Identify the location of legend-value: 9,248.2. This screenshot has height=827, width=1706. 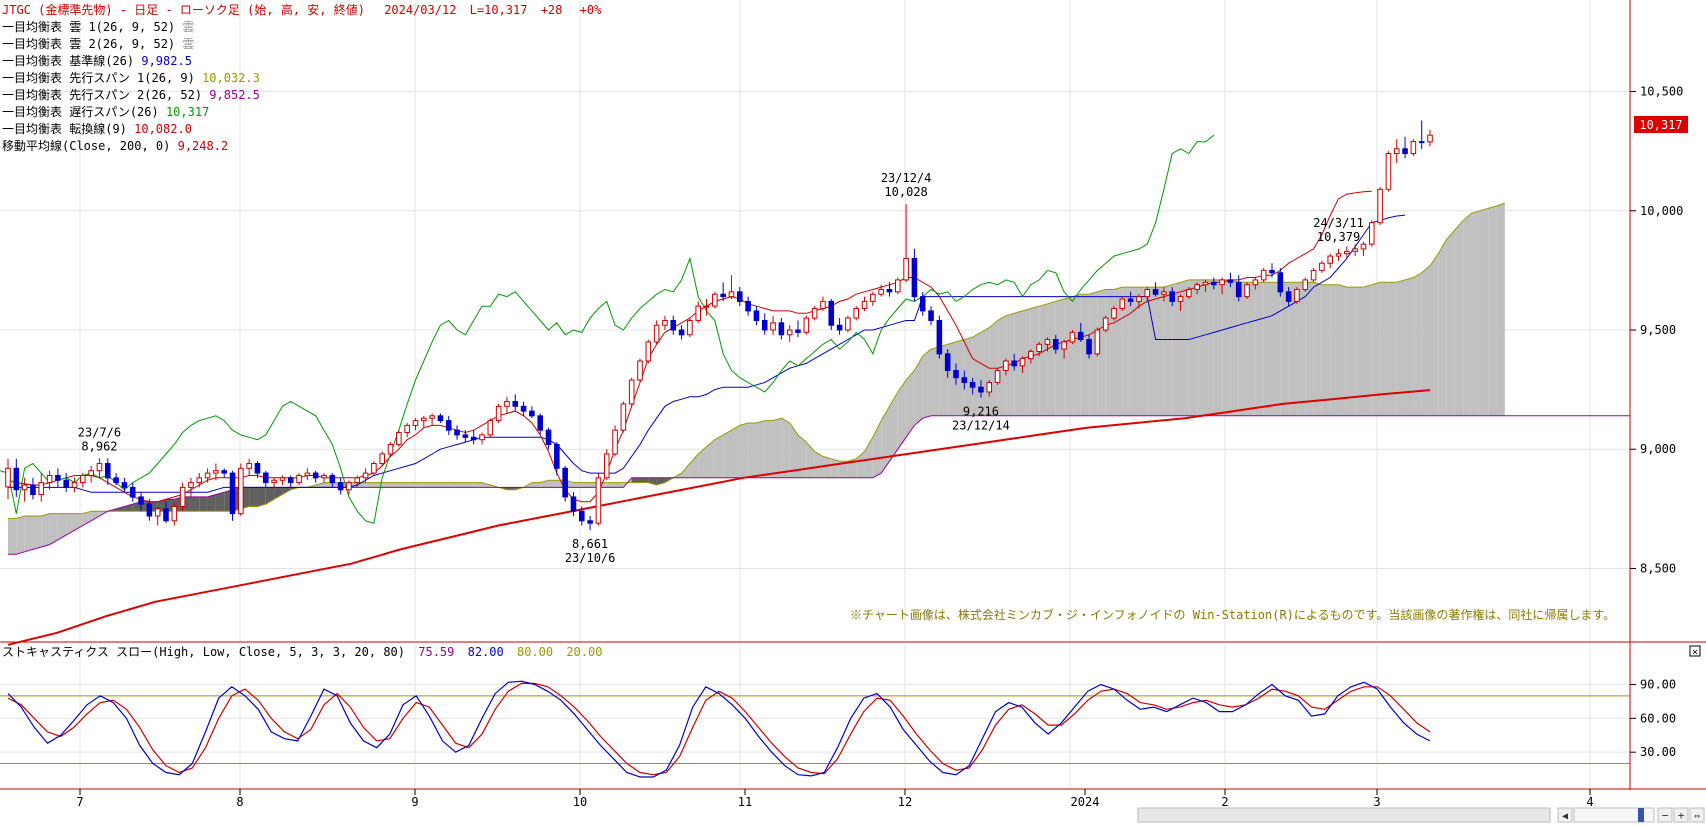
(199, 146).